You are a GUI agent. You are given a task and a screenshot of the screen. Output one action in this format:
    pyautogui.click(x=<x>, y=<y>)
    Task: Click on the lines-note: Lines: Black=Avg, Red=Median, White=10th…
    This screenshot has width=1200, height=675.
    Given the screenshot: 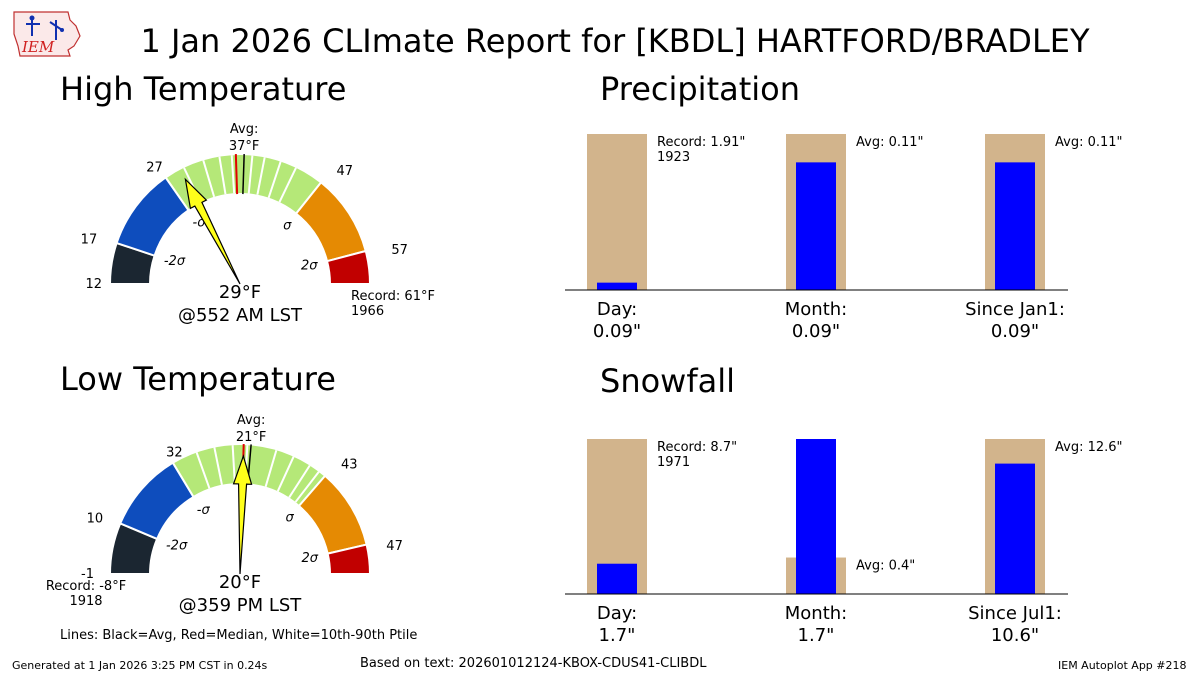 What is the action you would take?
    pyautogui.click(x=239, y=635)
    